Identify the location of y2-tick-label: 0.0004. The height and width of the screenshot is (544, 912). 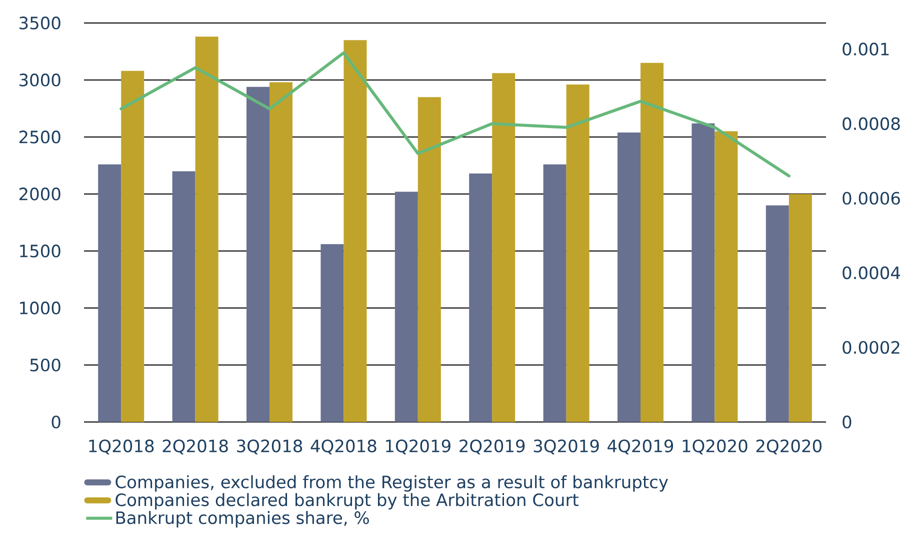
(871, 273).